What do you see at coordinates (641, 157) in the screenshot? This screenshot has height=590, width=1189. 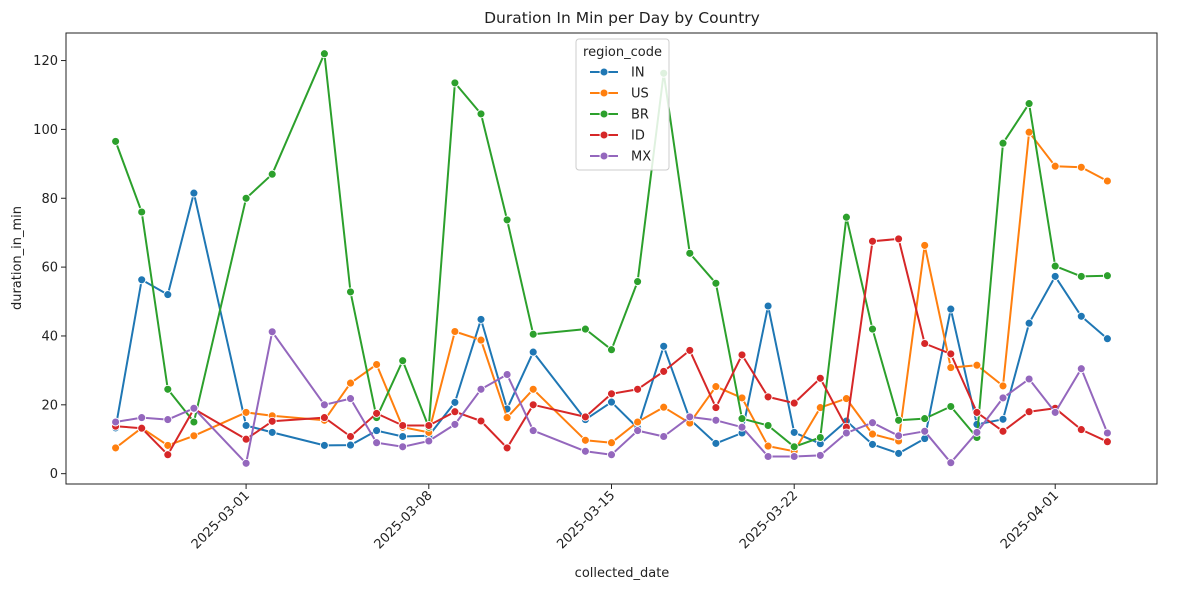 I see `legend-label-mx: MX` at bounding box center [641, 157].